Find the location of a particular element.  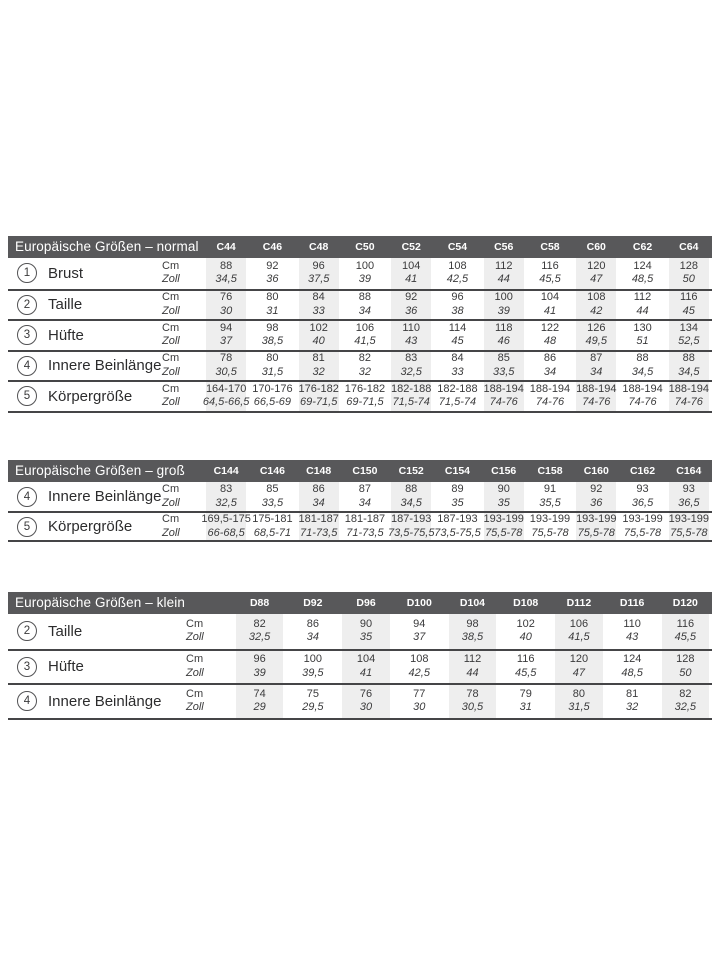

column-header: C162 is located at coordinates (642, 471).